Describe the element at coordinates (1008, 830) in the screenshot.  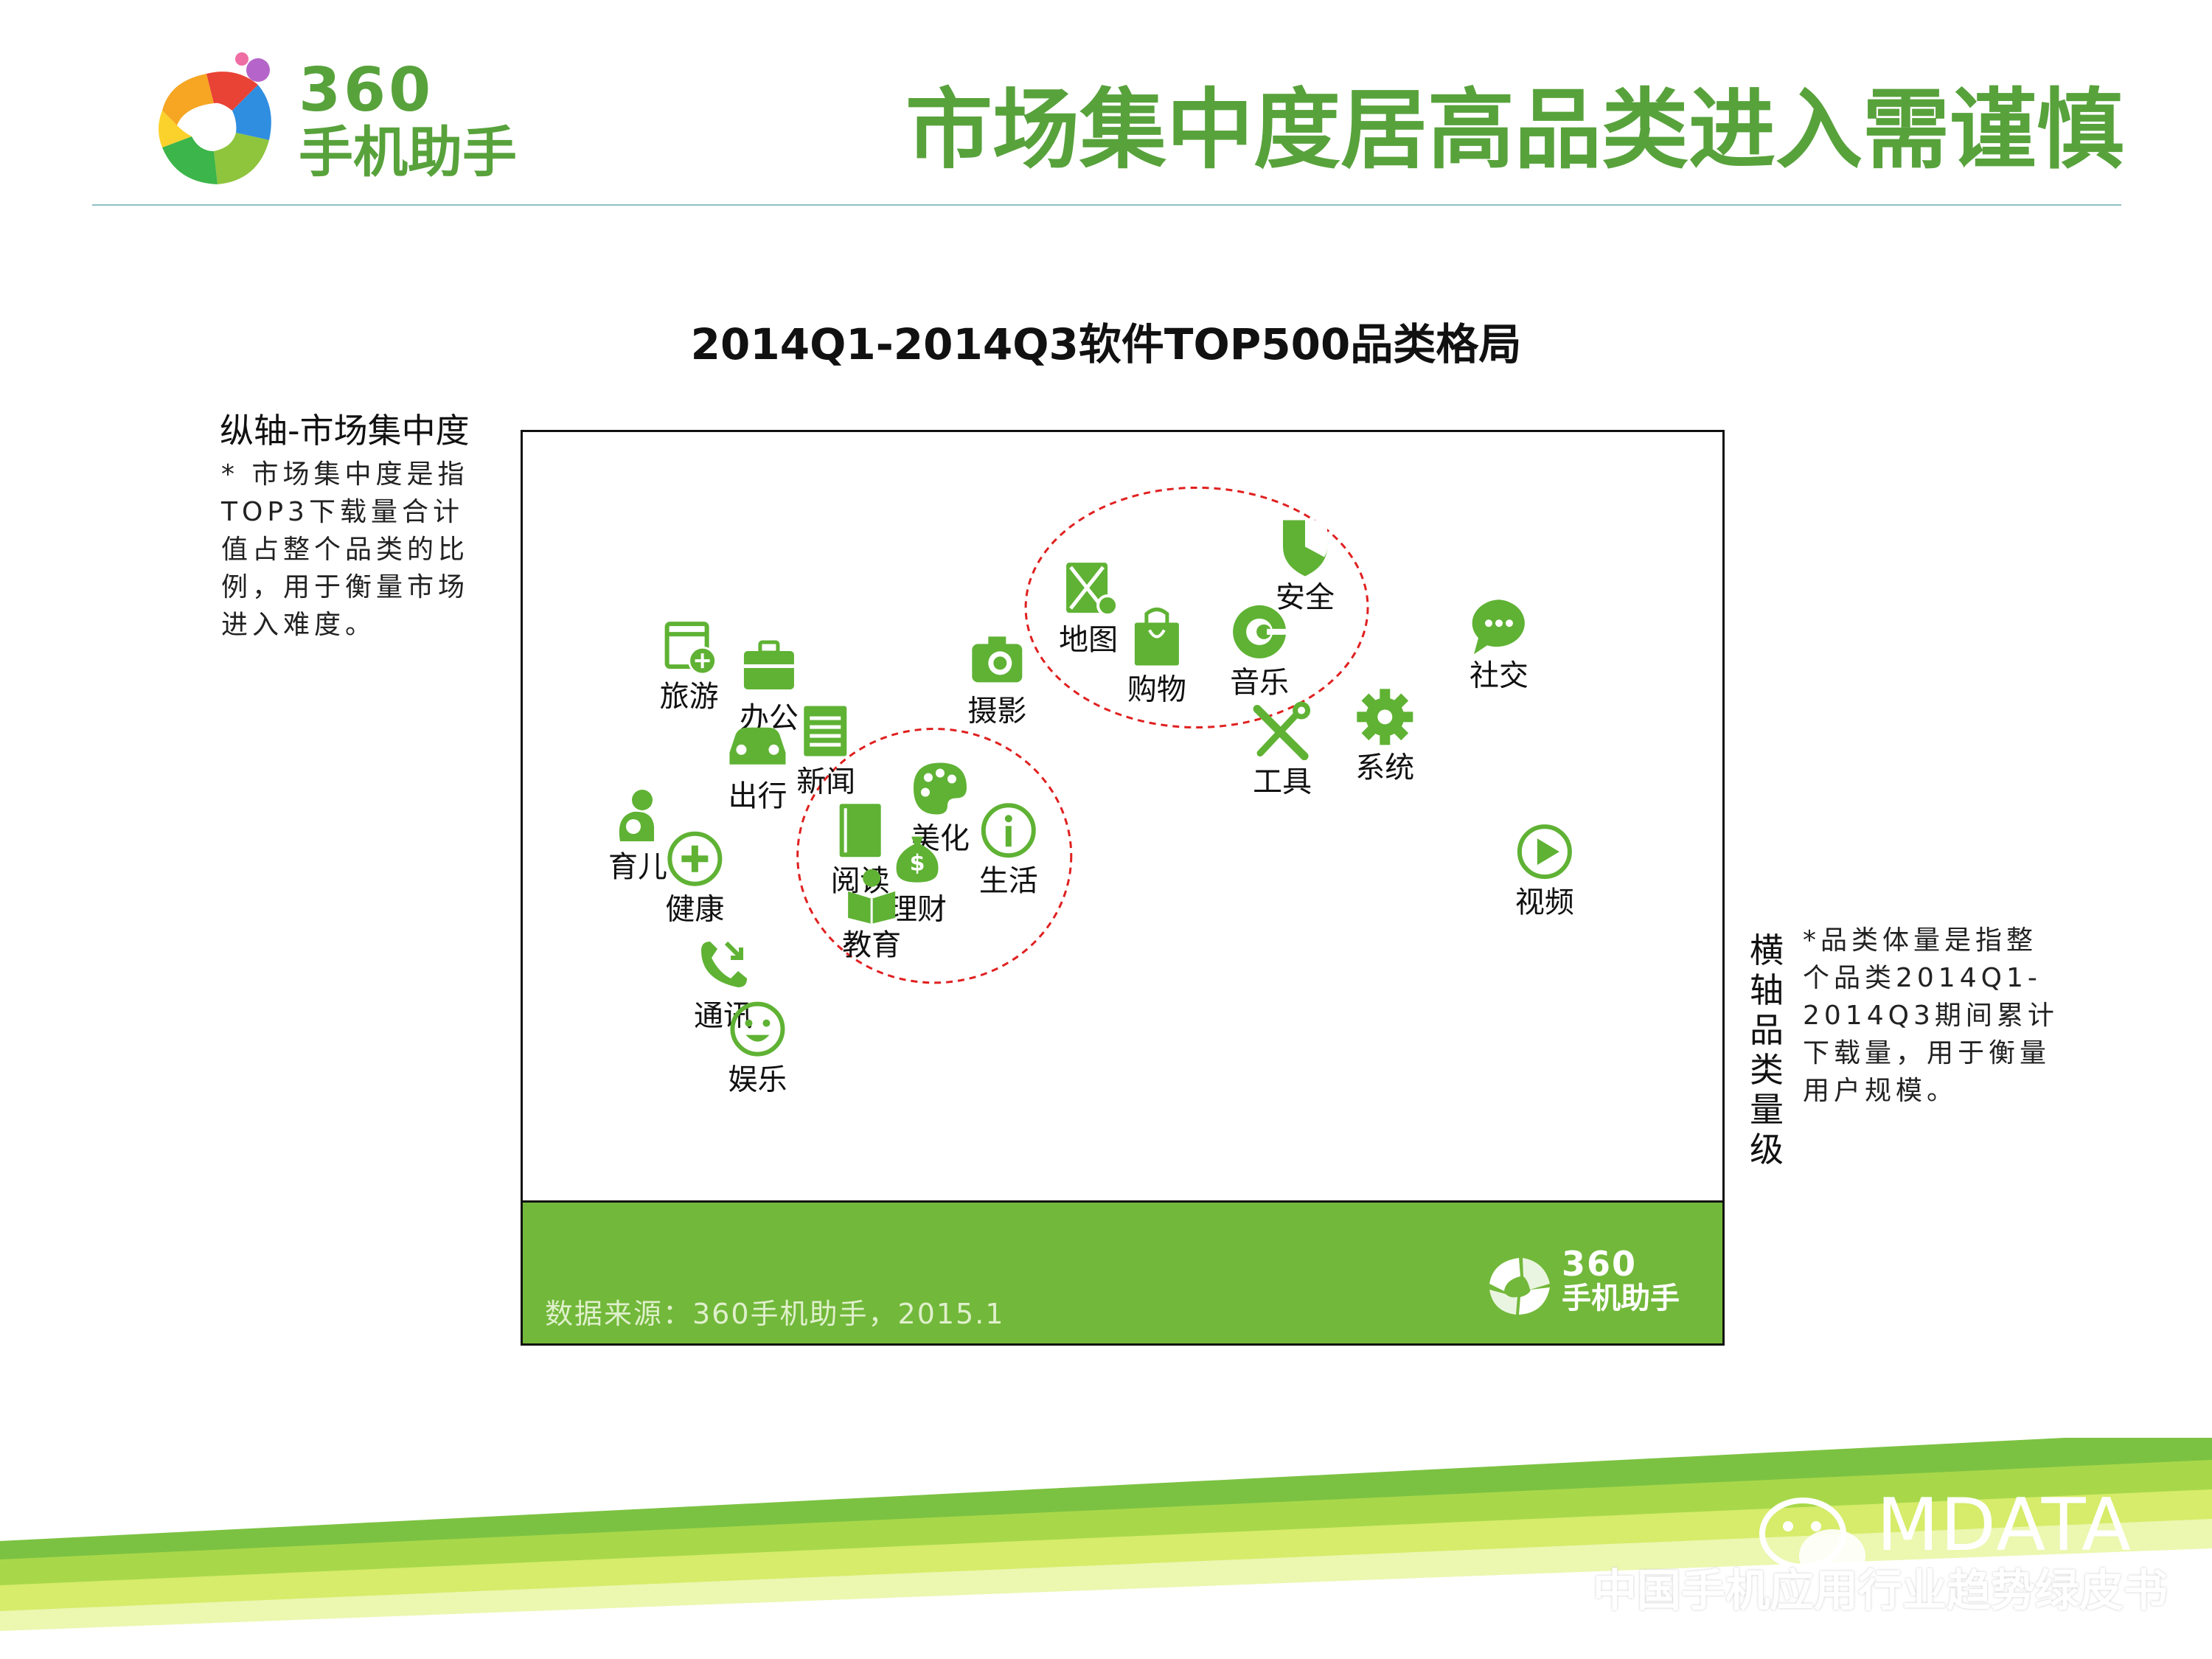
I see `point-info-icon` at that location.